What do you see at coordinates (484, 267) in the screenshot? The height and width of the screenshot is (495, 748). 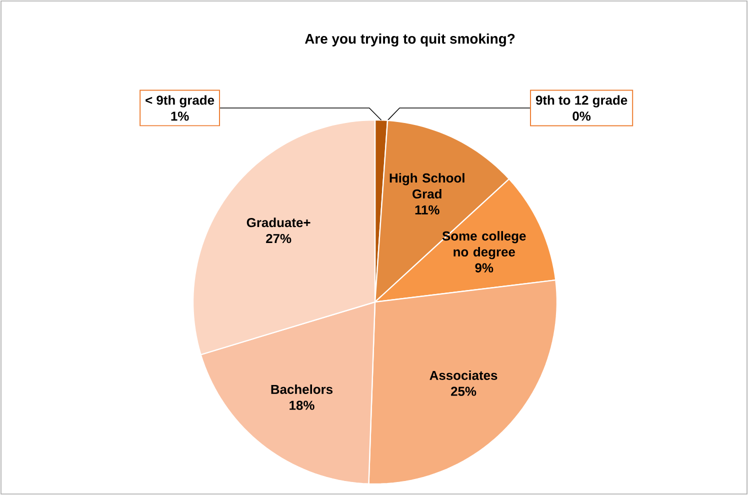 I see `data-label: 9%` at bounding box center [484, 267].